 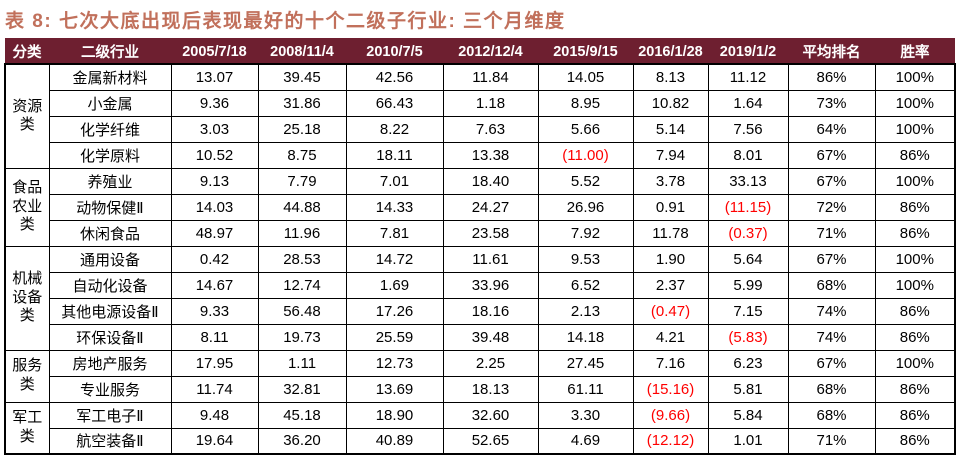 What do you see at coordinates (302, 77) in the screenshot?
I see `value-cell: 39.45` at bounding box center [302, 77].